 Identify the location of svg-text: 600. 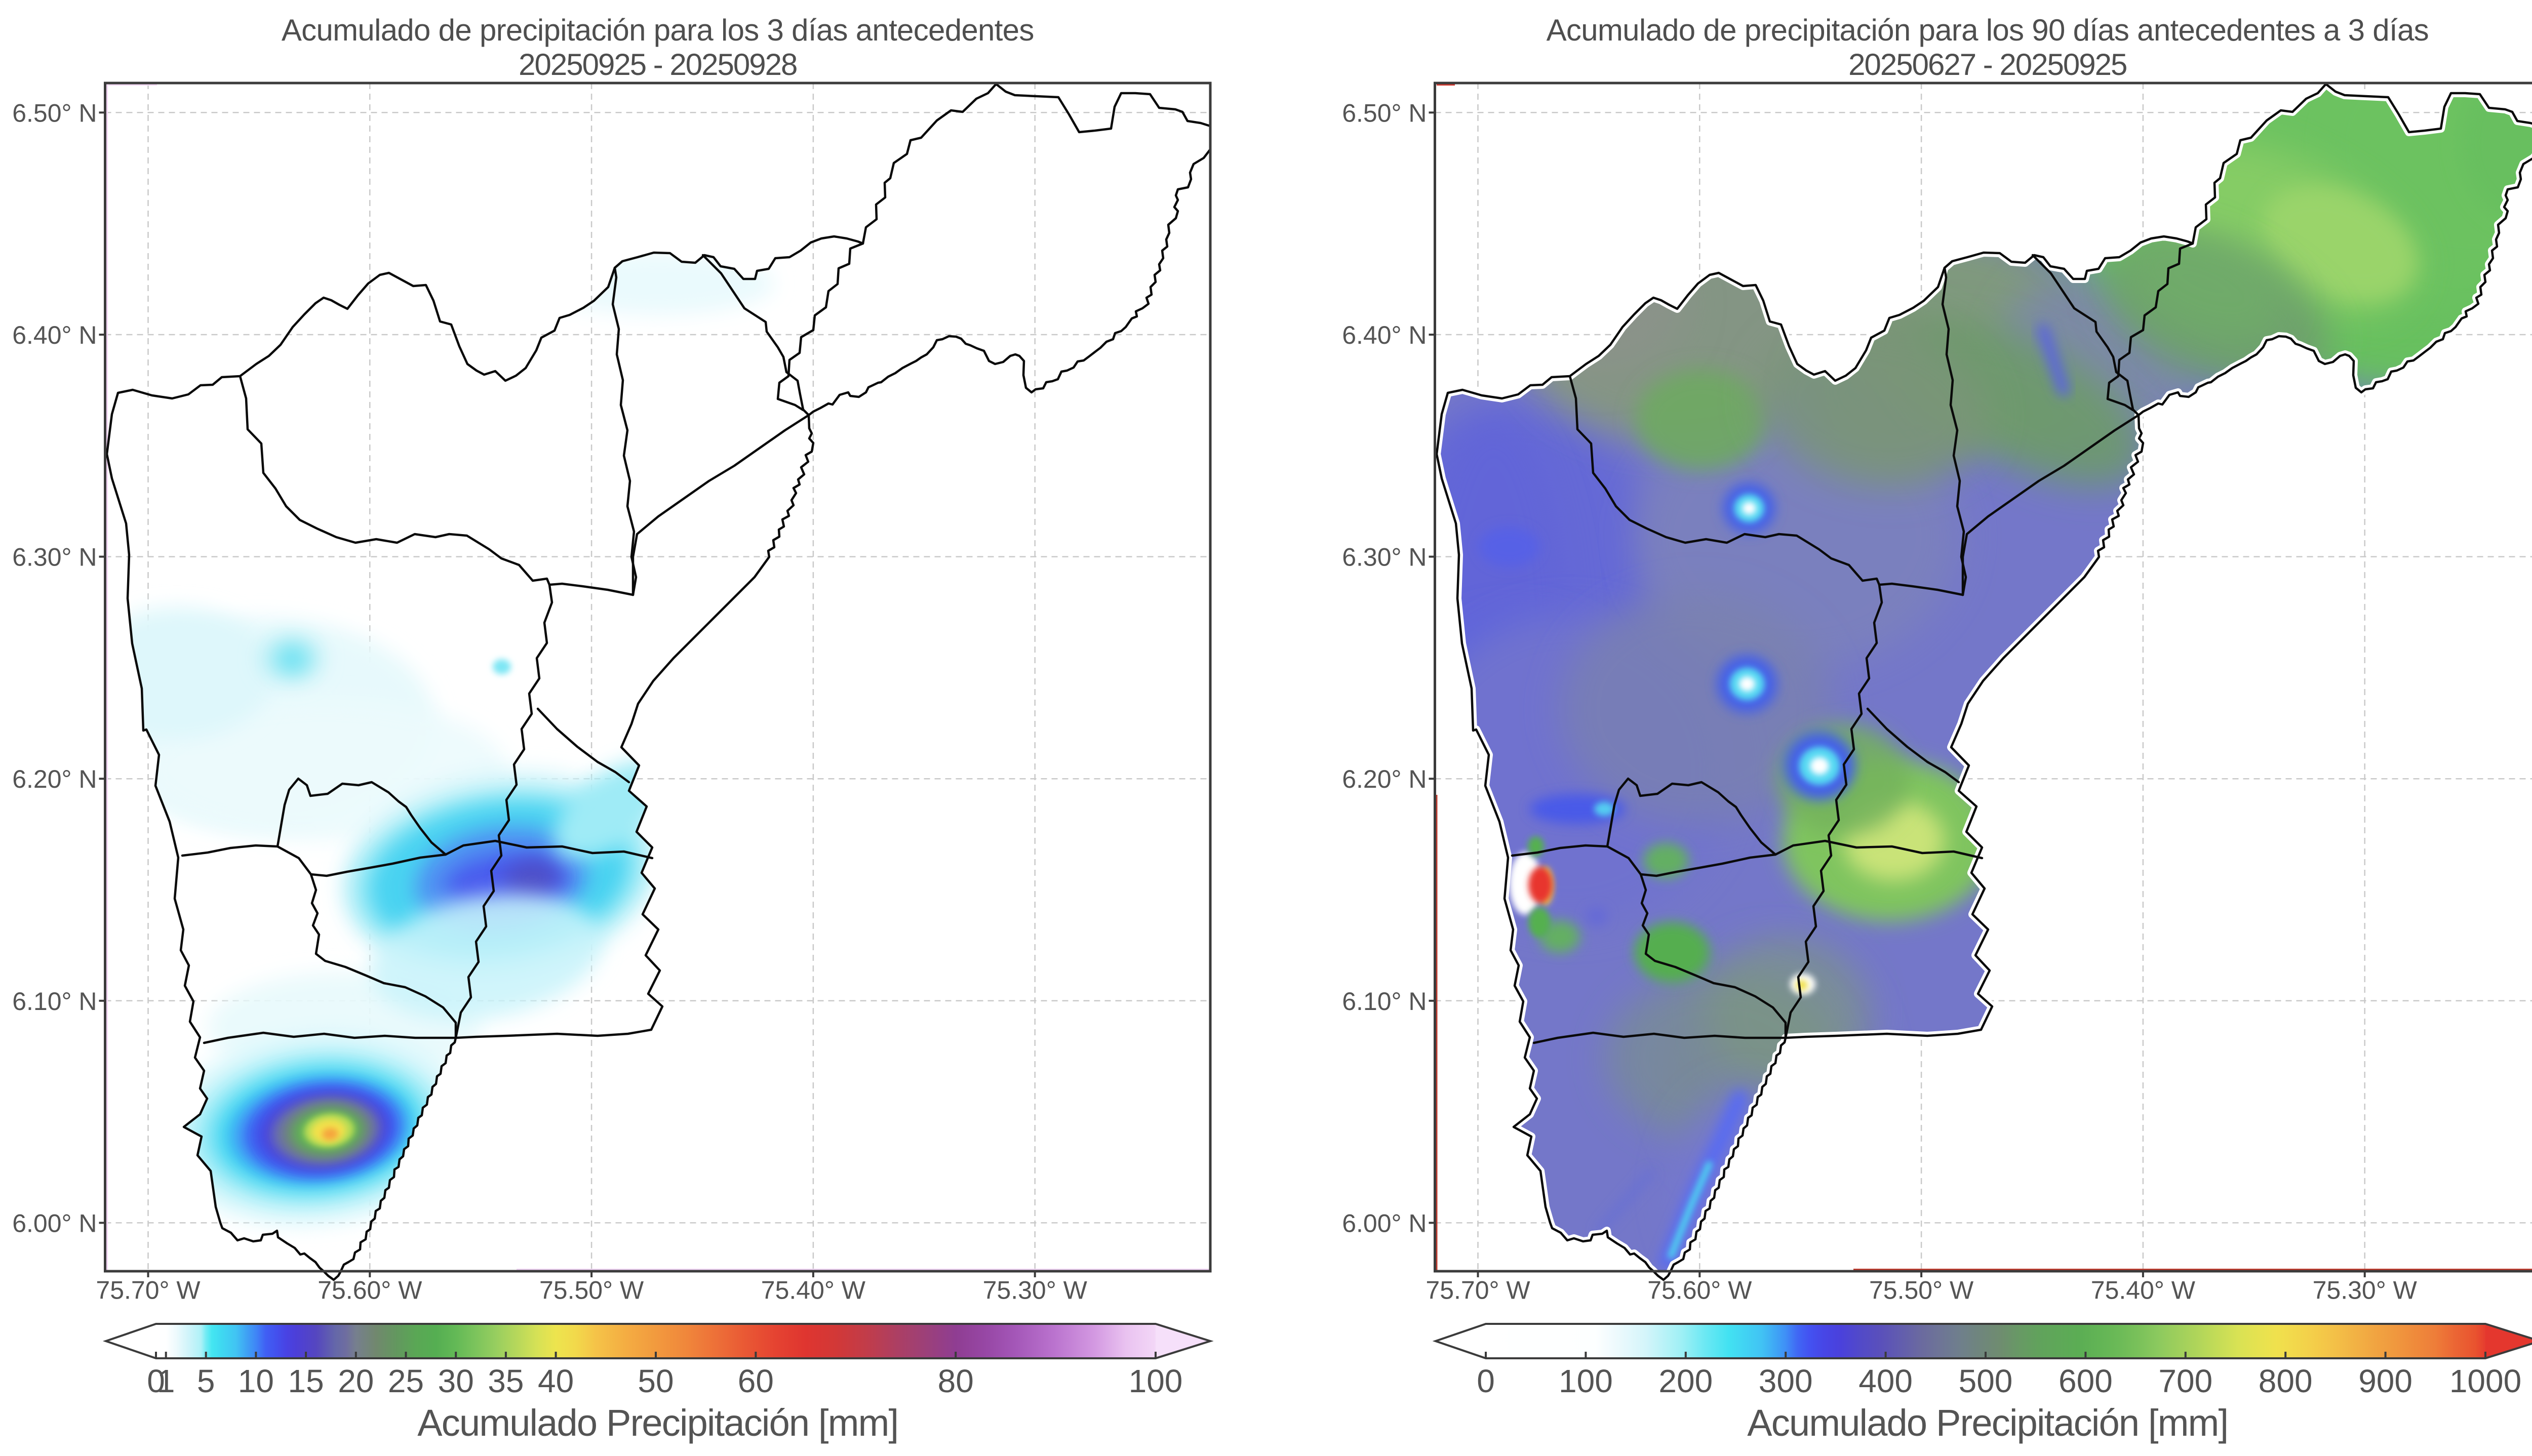
(2086, 1381).